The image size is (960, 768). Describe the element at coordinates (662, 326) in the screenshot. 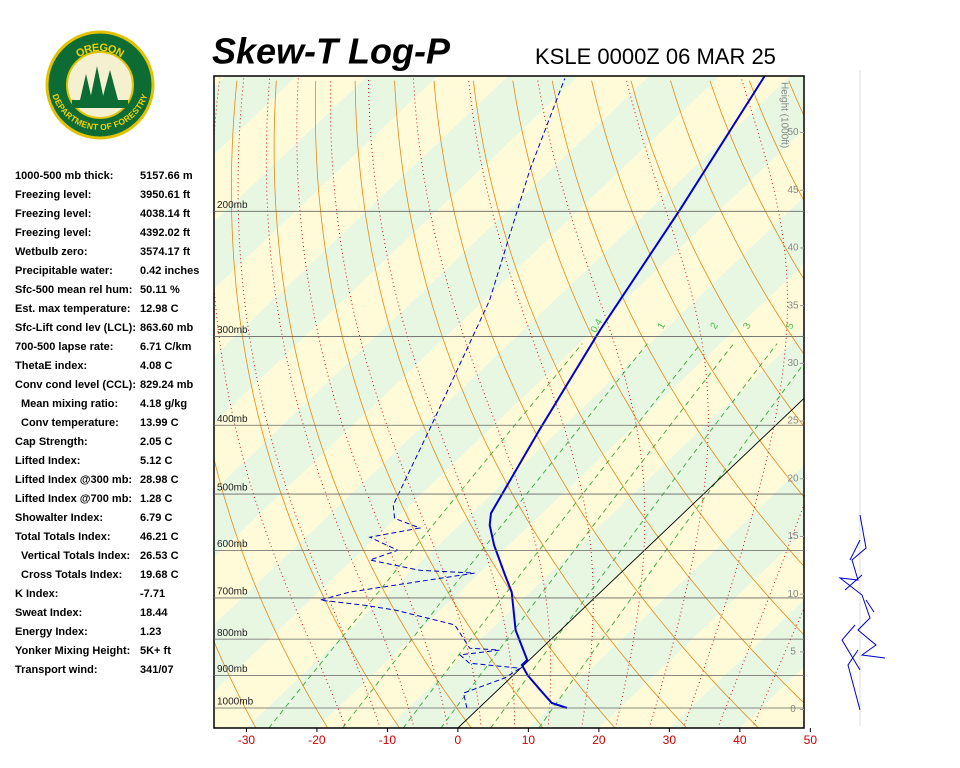

I see `mixing-ratio-label: 1` at that location.